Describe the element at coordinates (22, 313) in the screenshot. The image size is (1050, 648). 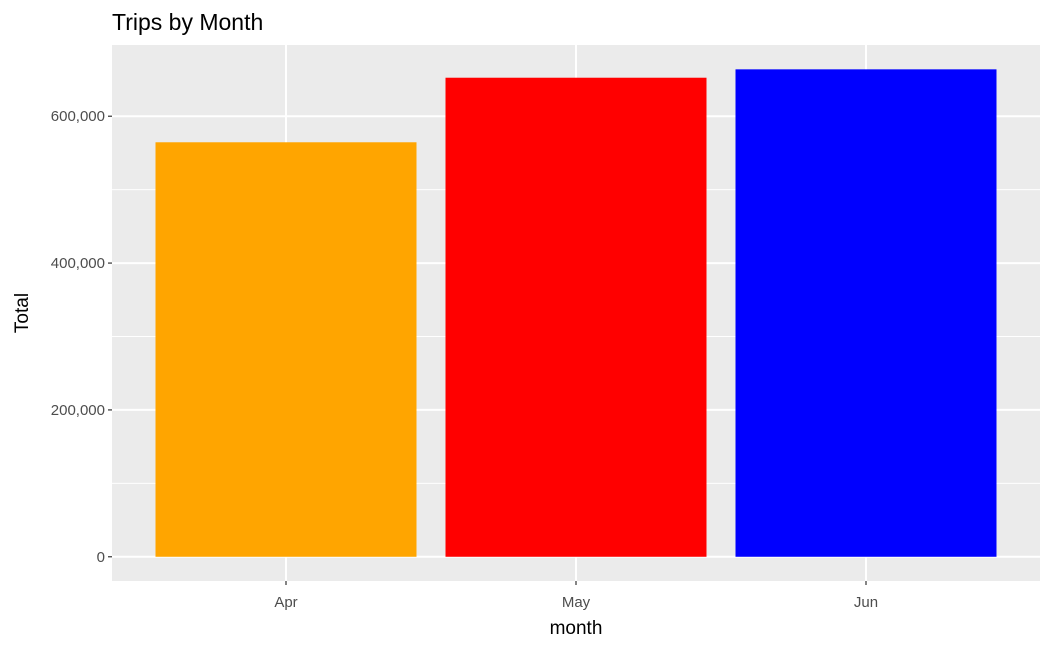
I see `y-axis-title: Total` at that location.